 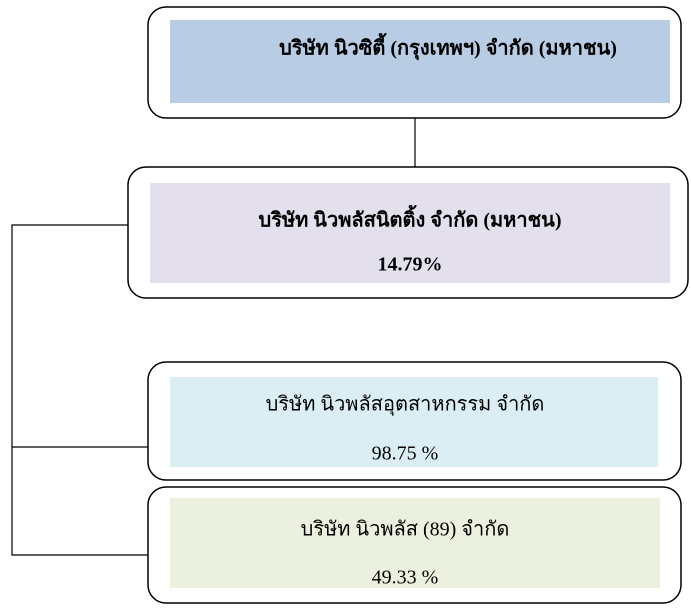 What do you see at coordinates (410, 218) in the screenshot?
I see `node-label: บริษัท นิวพลัสนิตติ้ง จำกัด (มหาชน)` at bounding box center [410, 218].